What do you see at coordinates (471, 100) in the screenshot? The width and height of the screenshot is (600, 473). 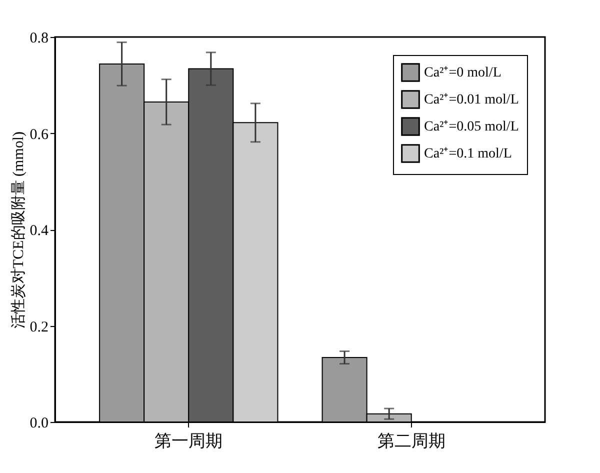 I see `legend-label: Ca²⁺=0.01 mol/L` at bounding box center [471, 100].